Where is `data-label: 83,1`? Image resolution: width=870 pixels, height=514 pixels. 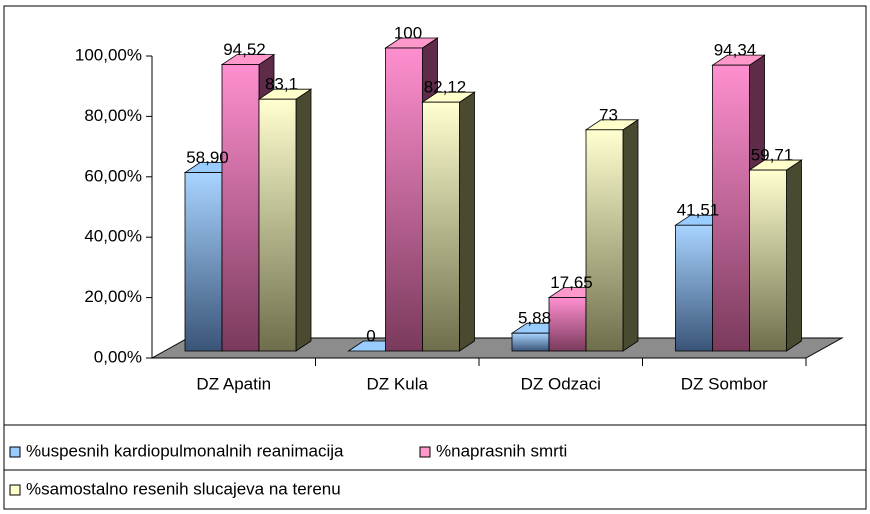
data-label: 83,1 is located at coordinates (281, 84).